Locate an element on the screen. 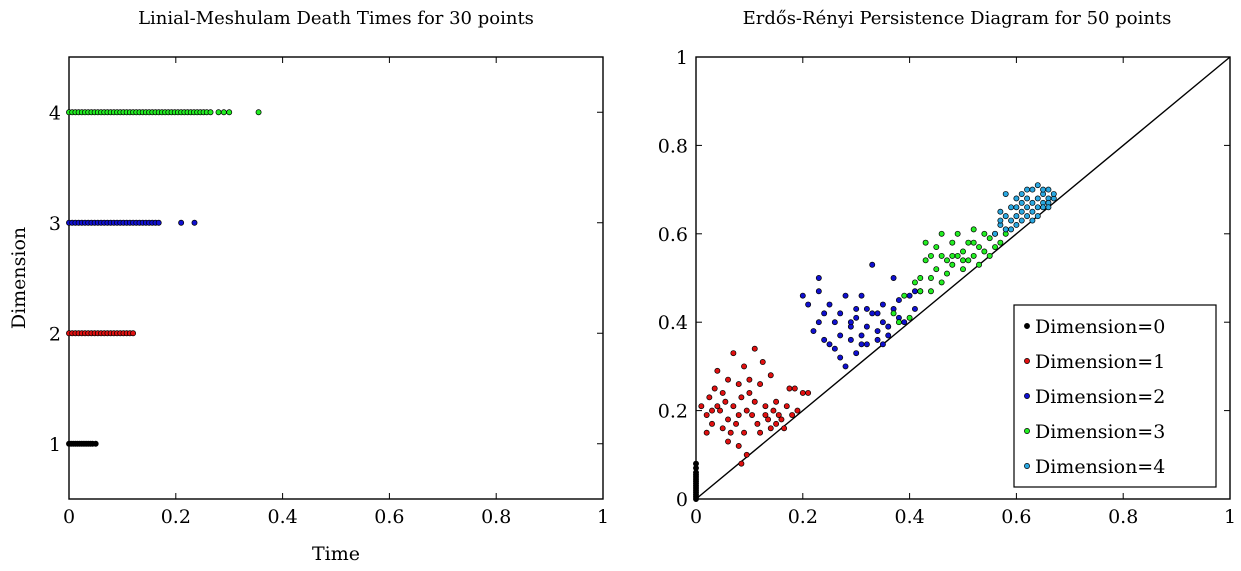 The height and width of the screenshot is (571, 1241). legend-box is located at coordinates (1115, 396).